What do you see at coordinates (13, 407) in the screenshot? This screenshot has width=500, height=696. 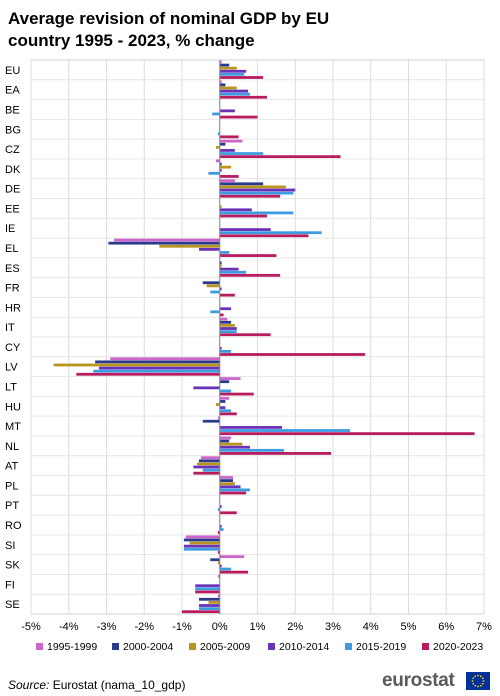 I see `y-tick-label: HU` at bounding box center [13, 407].